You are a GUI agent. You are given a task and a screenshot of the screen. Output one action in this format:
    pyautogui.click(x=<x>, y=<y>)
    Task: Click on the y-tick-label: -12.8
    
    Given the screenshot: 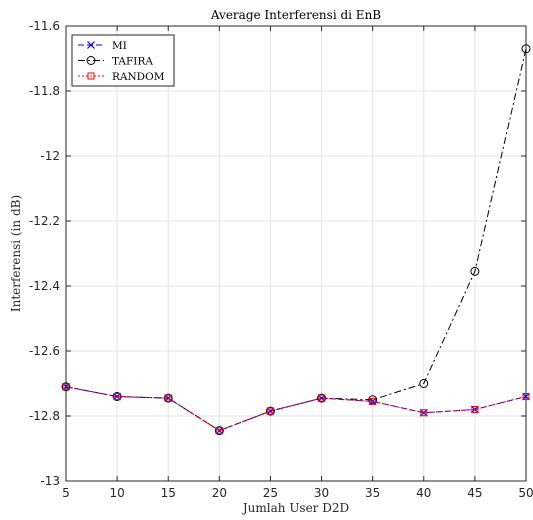 What is the action you would take?
    pyautogui.click(x=44, y=416)
    